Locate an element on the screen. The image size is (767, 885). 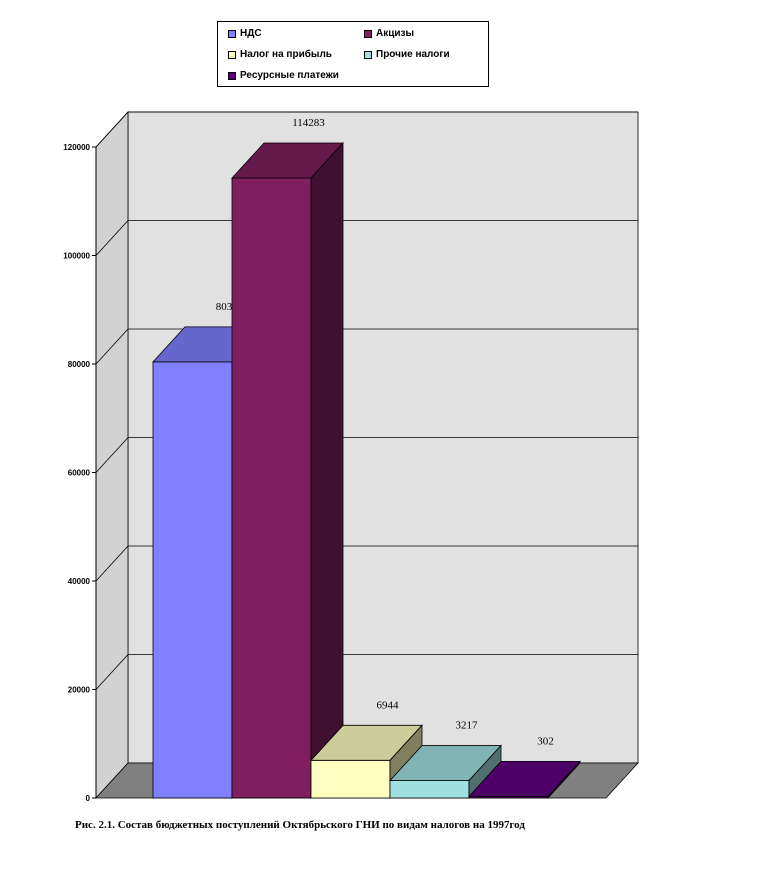
y-tick-label: 80000 is located at coordinates (79, 364).